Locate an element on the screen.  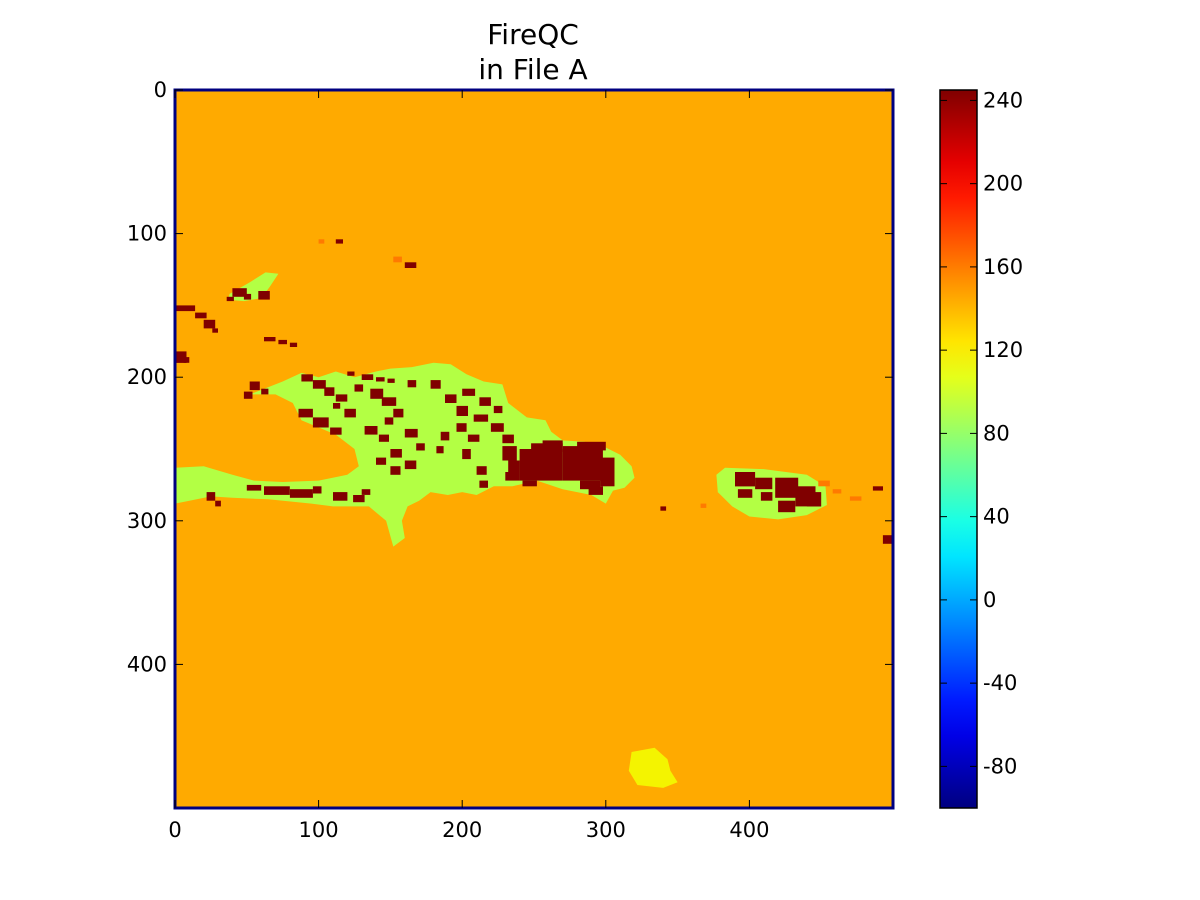
colorbar-tick-label: -80 is located at coordinates (1000, 766).